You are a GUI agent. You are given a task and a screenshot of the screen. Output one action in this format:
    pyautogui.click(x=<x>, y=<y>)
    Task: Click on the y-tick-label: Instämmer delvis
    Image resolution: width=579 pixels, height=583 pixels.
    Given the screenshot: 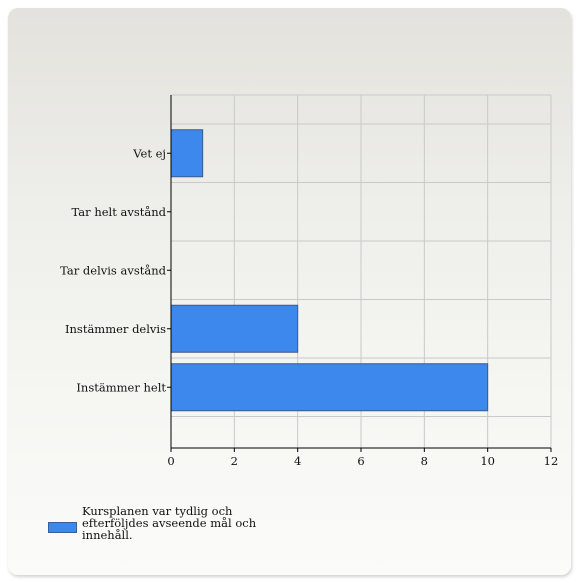 What is the action you would take?
    pyautogui.click(x=115, y=329)
    